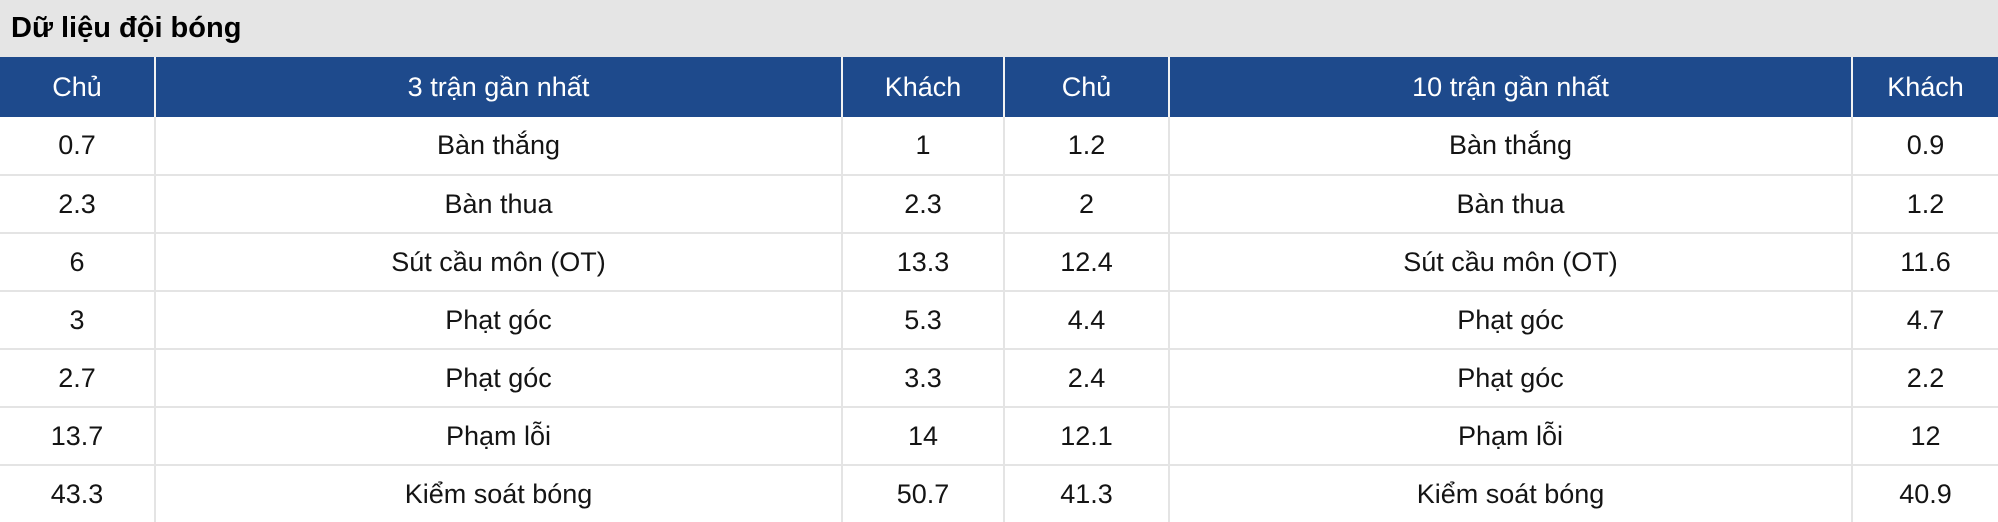 The image size is (1998, 522). I want to click on stat-label-3: Sút cầu môn (OT), so click(498, 261).